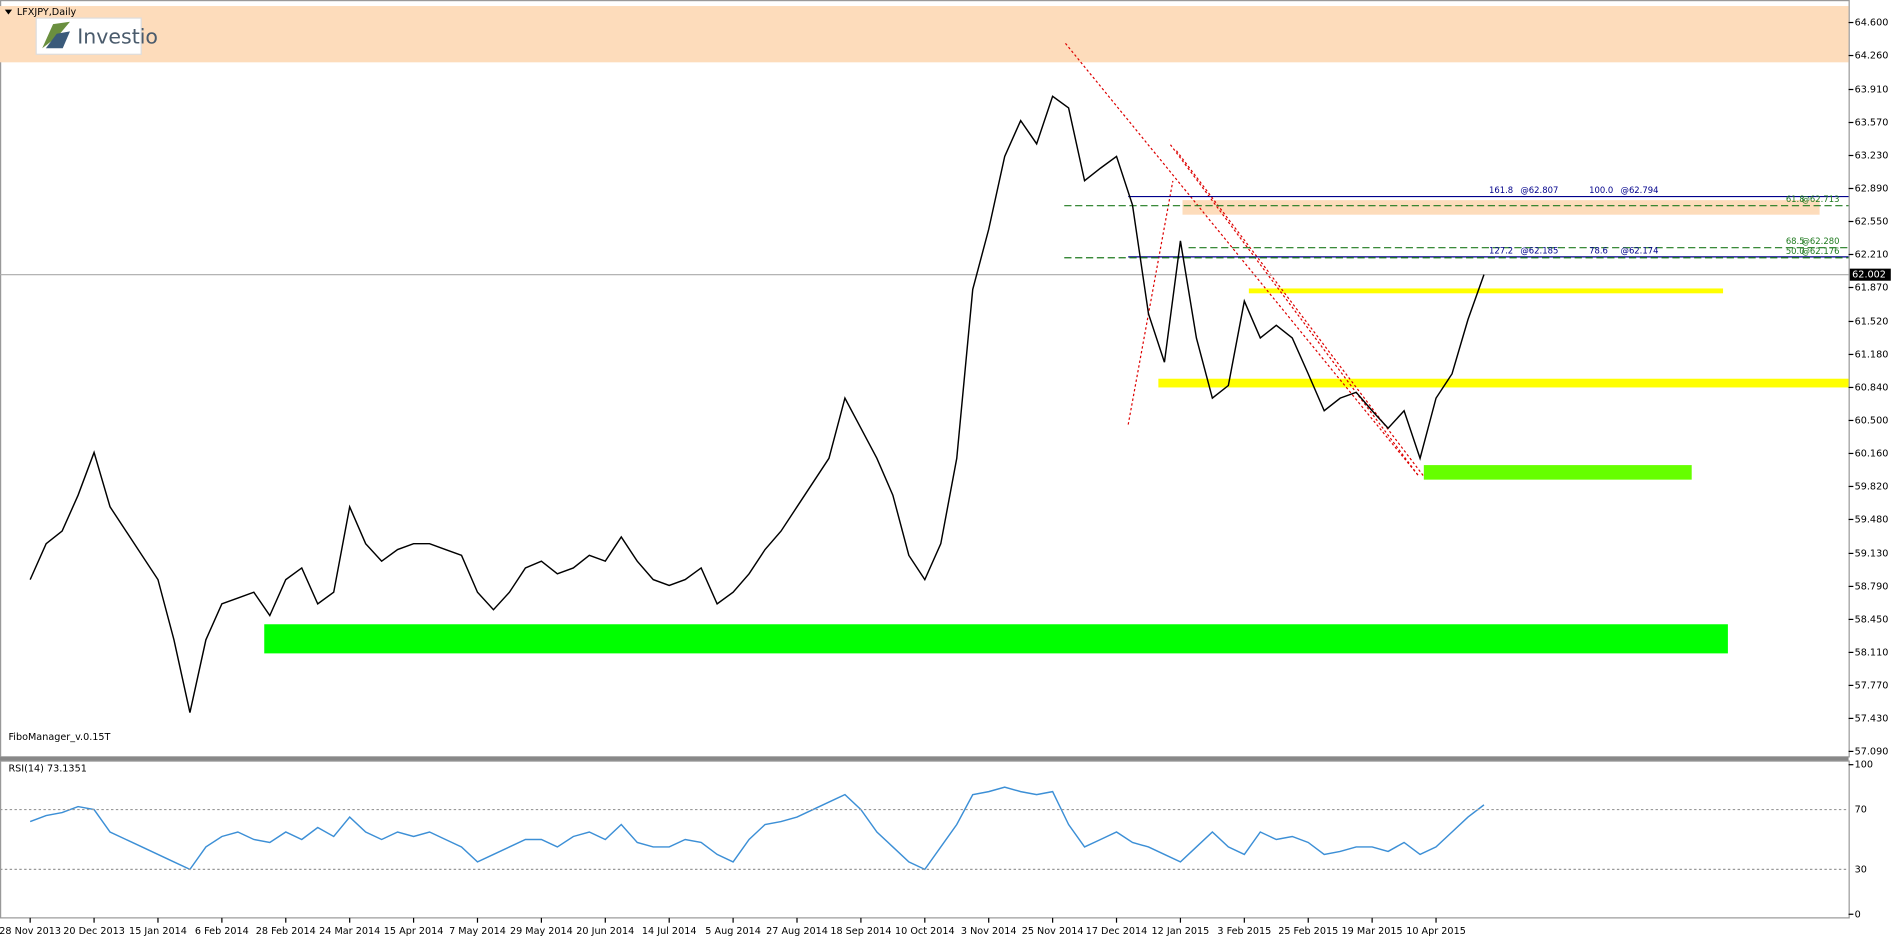 The width and height of the screenshot is (1892, 942). Describe the element at coordinates (286, 931) in the screenshot. I see `x-tick-label: 28 Feb 2014` at that location.